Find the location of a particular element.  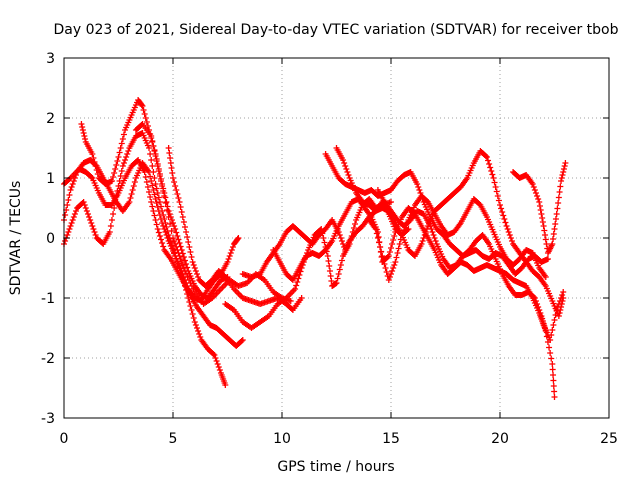

y-tick-label: -2 is located at coordinates (48, 359).